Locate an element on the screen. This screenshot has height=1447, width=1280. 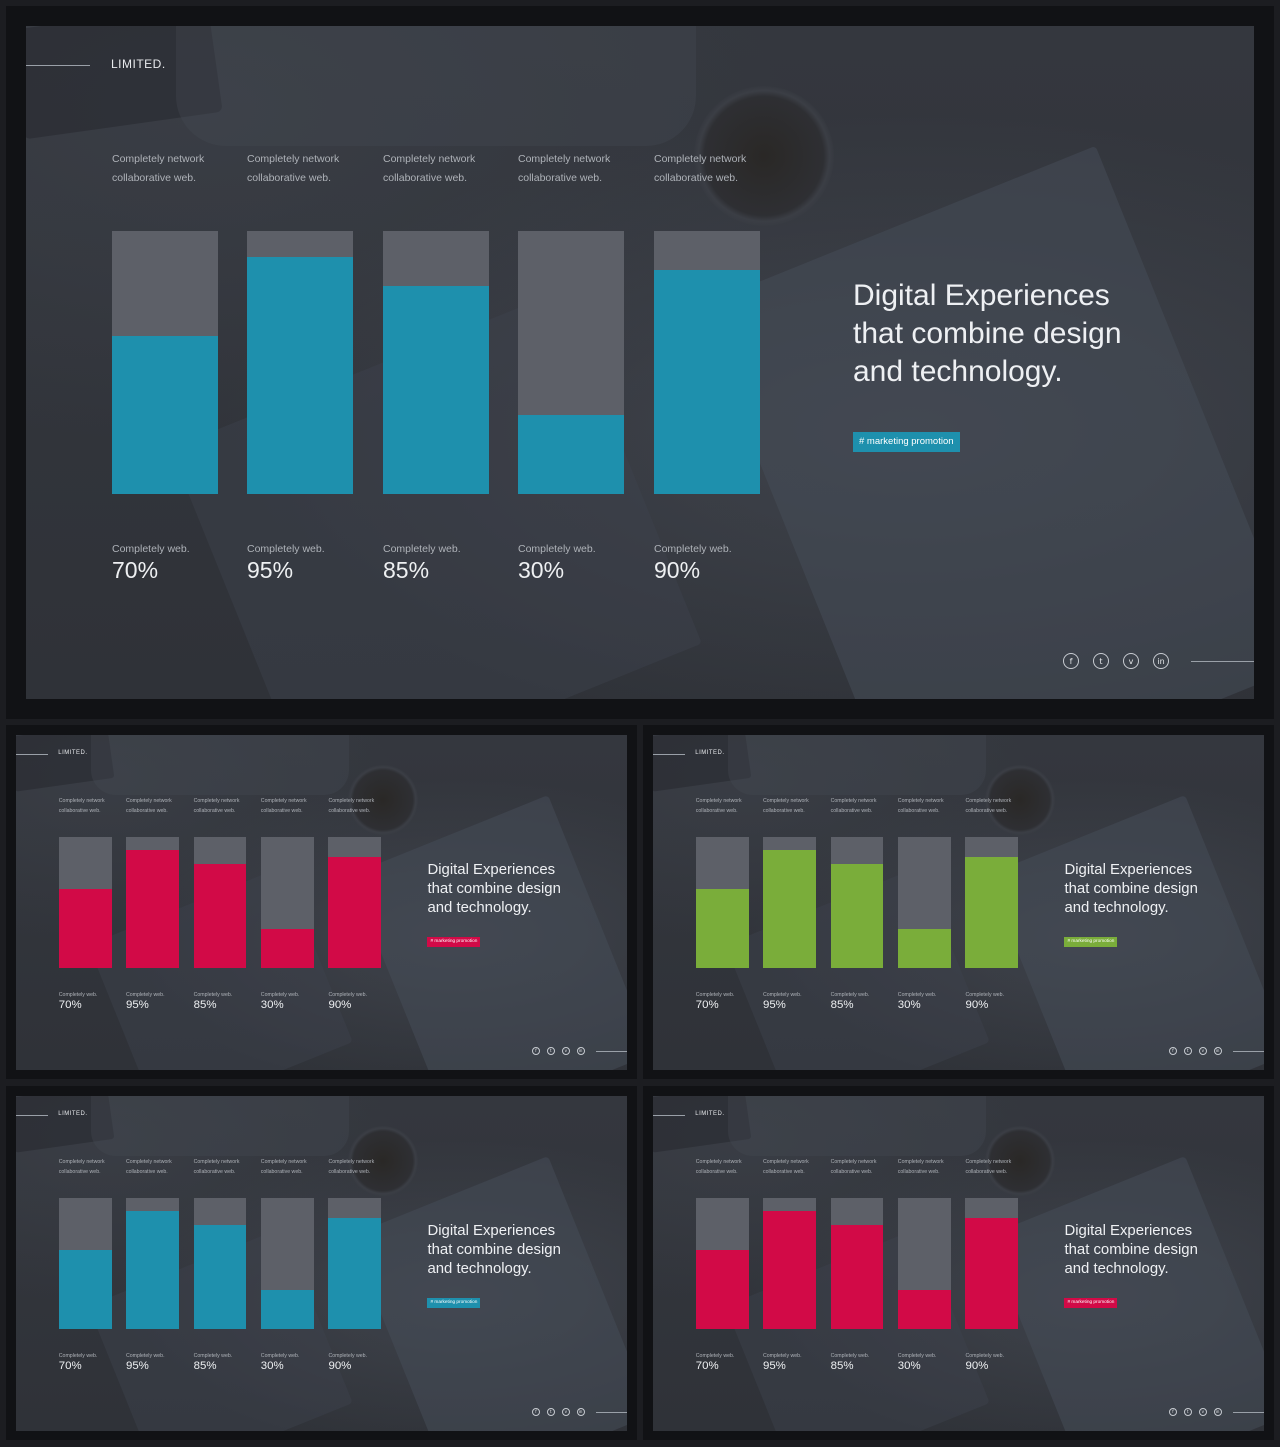
background-document is located at coordinates (1125, 1293).